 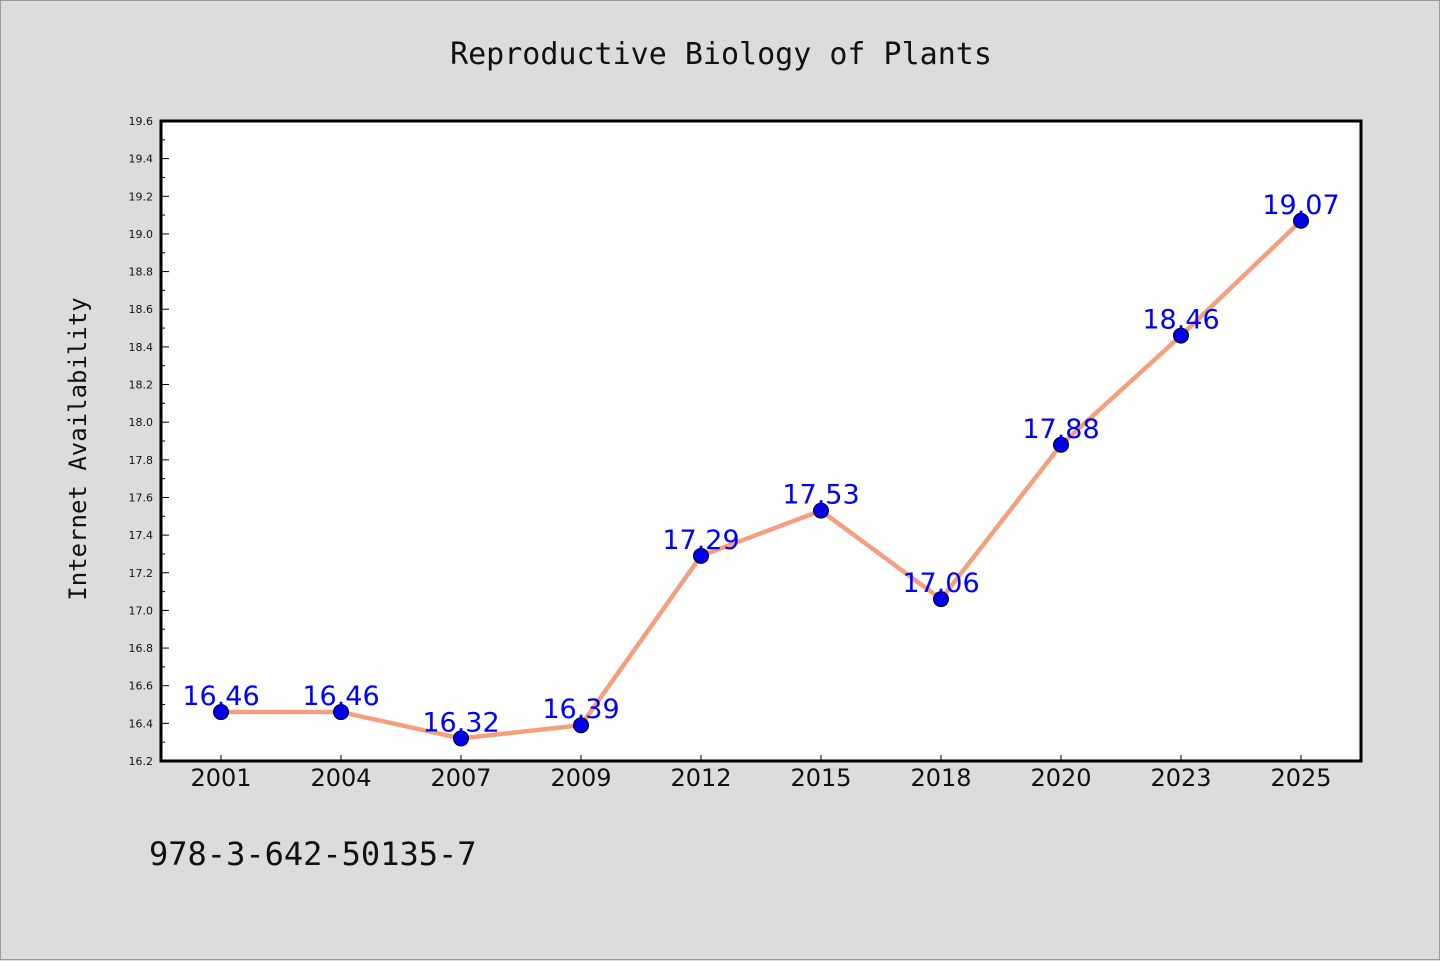 I want to click on x-axis: 2001 2004 2007 2009 2012 2015 2018 2020 2023 2025, so click(x=761, y=773).